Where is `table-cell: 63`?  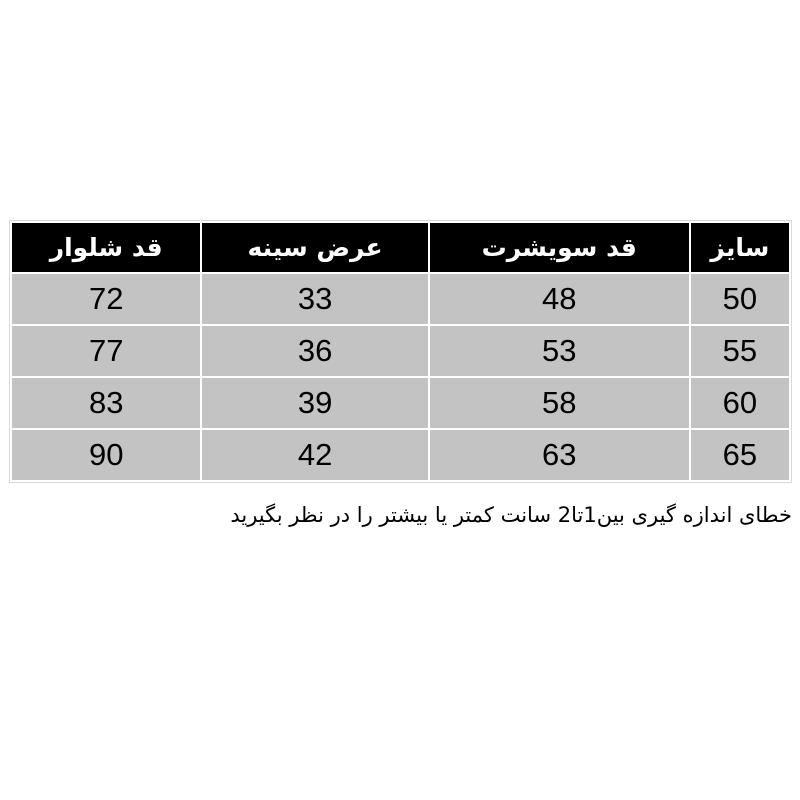 table-cell: 63 is located at coordinates (559, 455).